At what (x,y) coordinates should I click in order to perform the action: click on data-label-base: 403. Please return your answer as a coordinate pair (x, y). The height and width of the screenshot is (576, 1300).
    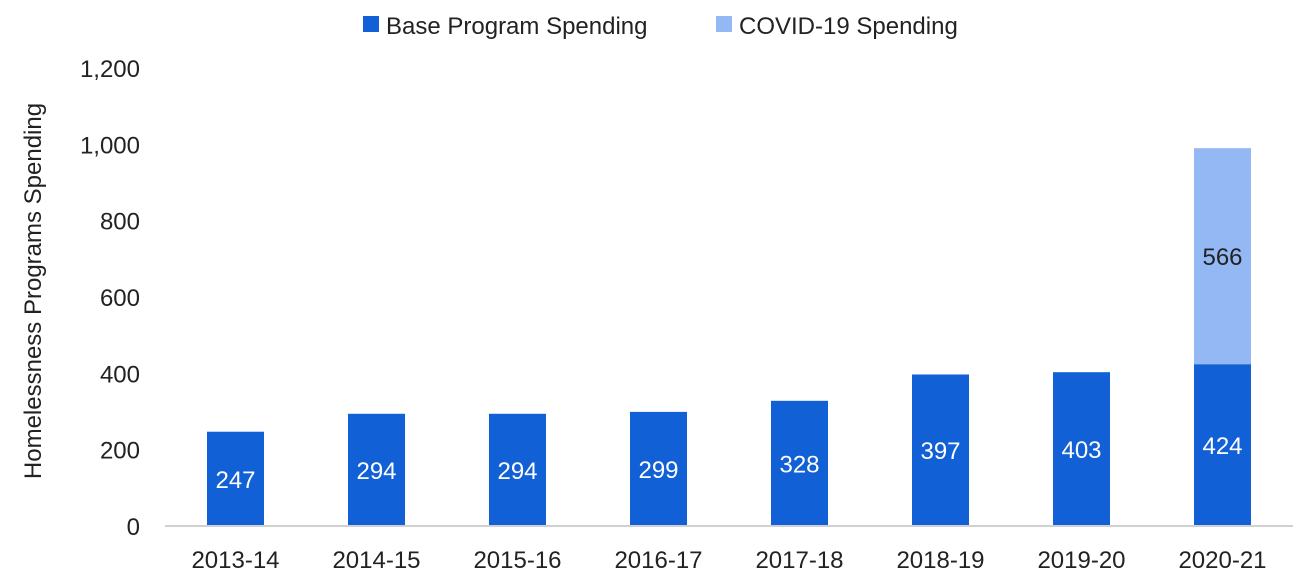
    Looking at the image, I should click on (1081, 450).